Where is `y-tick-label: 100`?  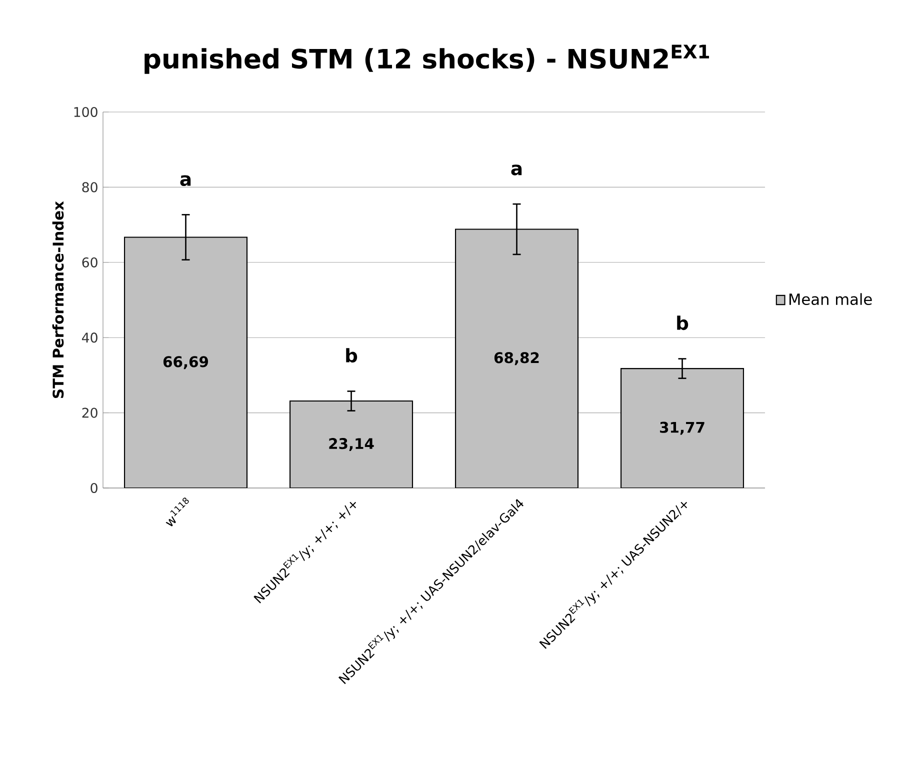
y-tick-label: 100 is located at coordinates (86, 112).